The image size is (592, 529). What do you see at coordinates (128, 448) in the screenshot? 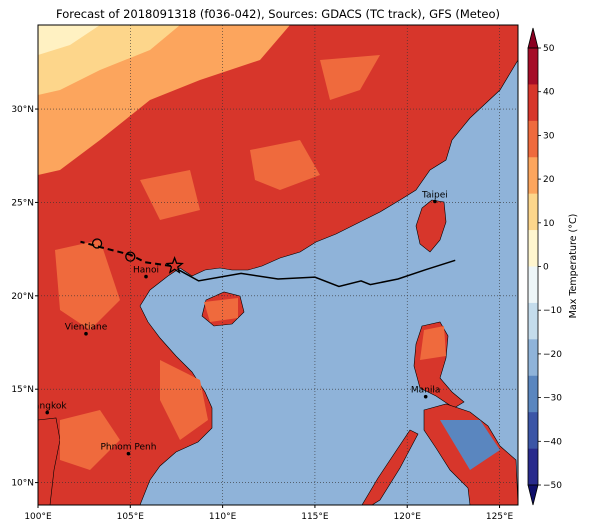
I see `city-label: Phnom Penh` at bounding box center [128, 448].